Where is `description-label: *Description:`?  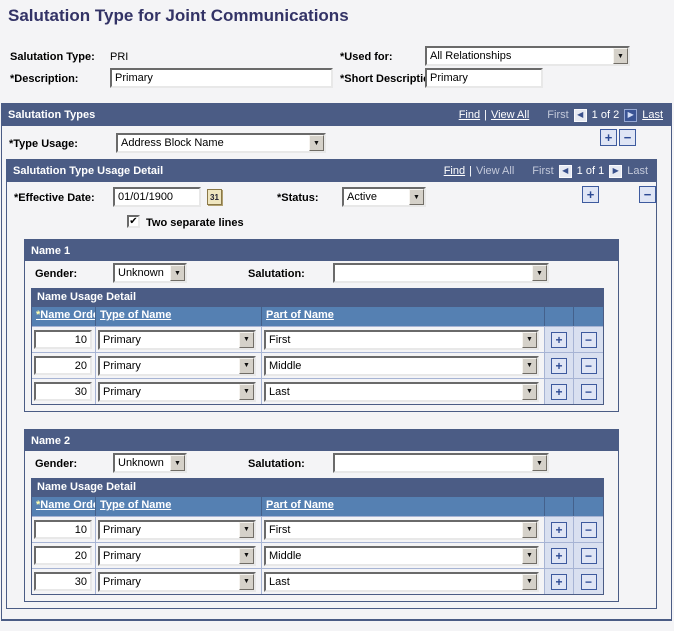
description-label: *Description: is located at coordinates (44, 79).